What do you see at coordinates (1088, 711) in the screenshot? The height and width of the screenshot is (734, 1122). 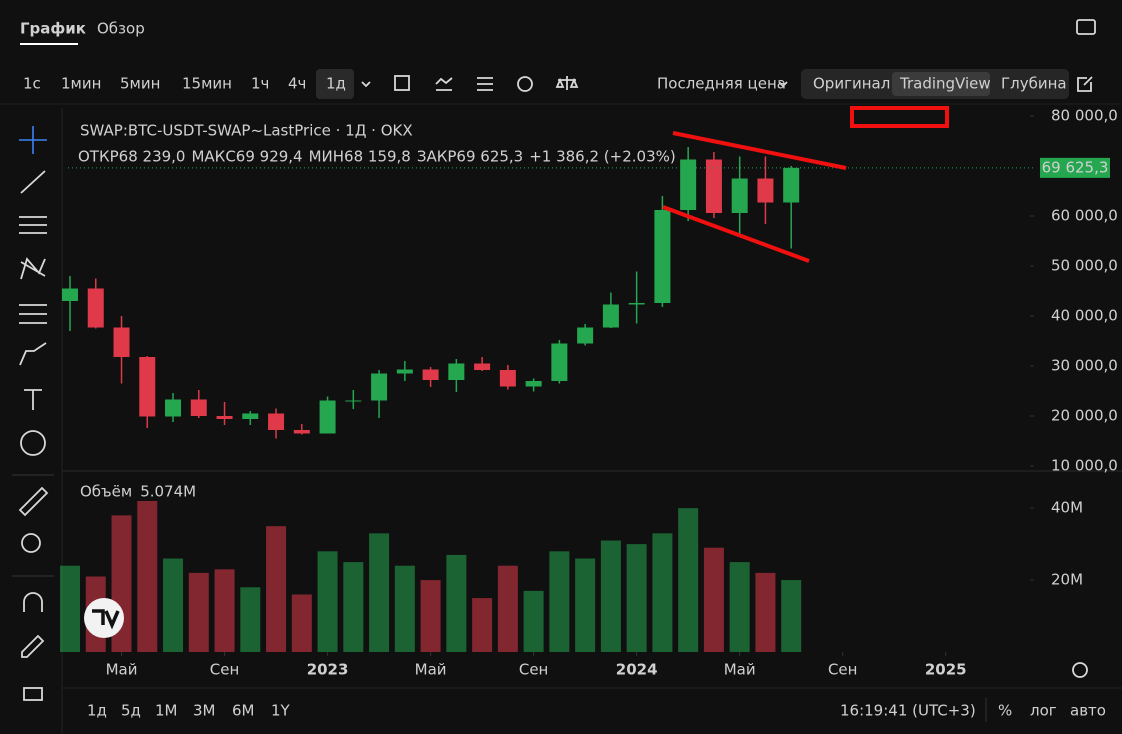 I see `scale-button: авто` at bounding box center [1088, 711].